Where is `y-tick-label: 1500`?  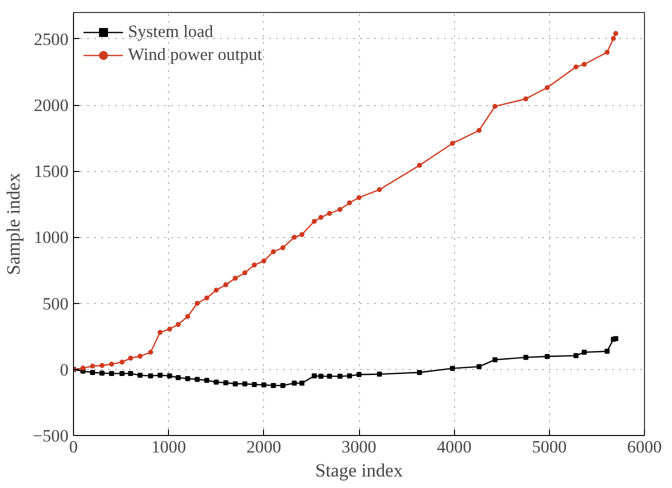
y-tick-label: 1500 is located at coordinates (51, 172).